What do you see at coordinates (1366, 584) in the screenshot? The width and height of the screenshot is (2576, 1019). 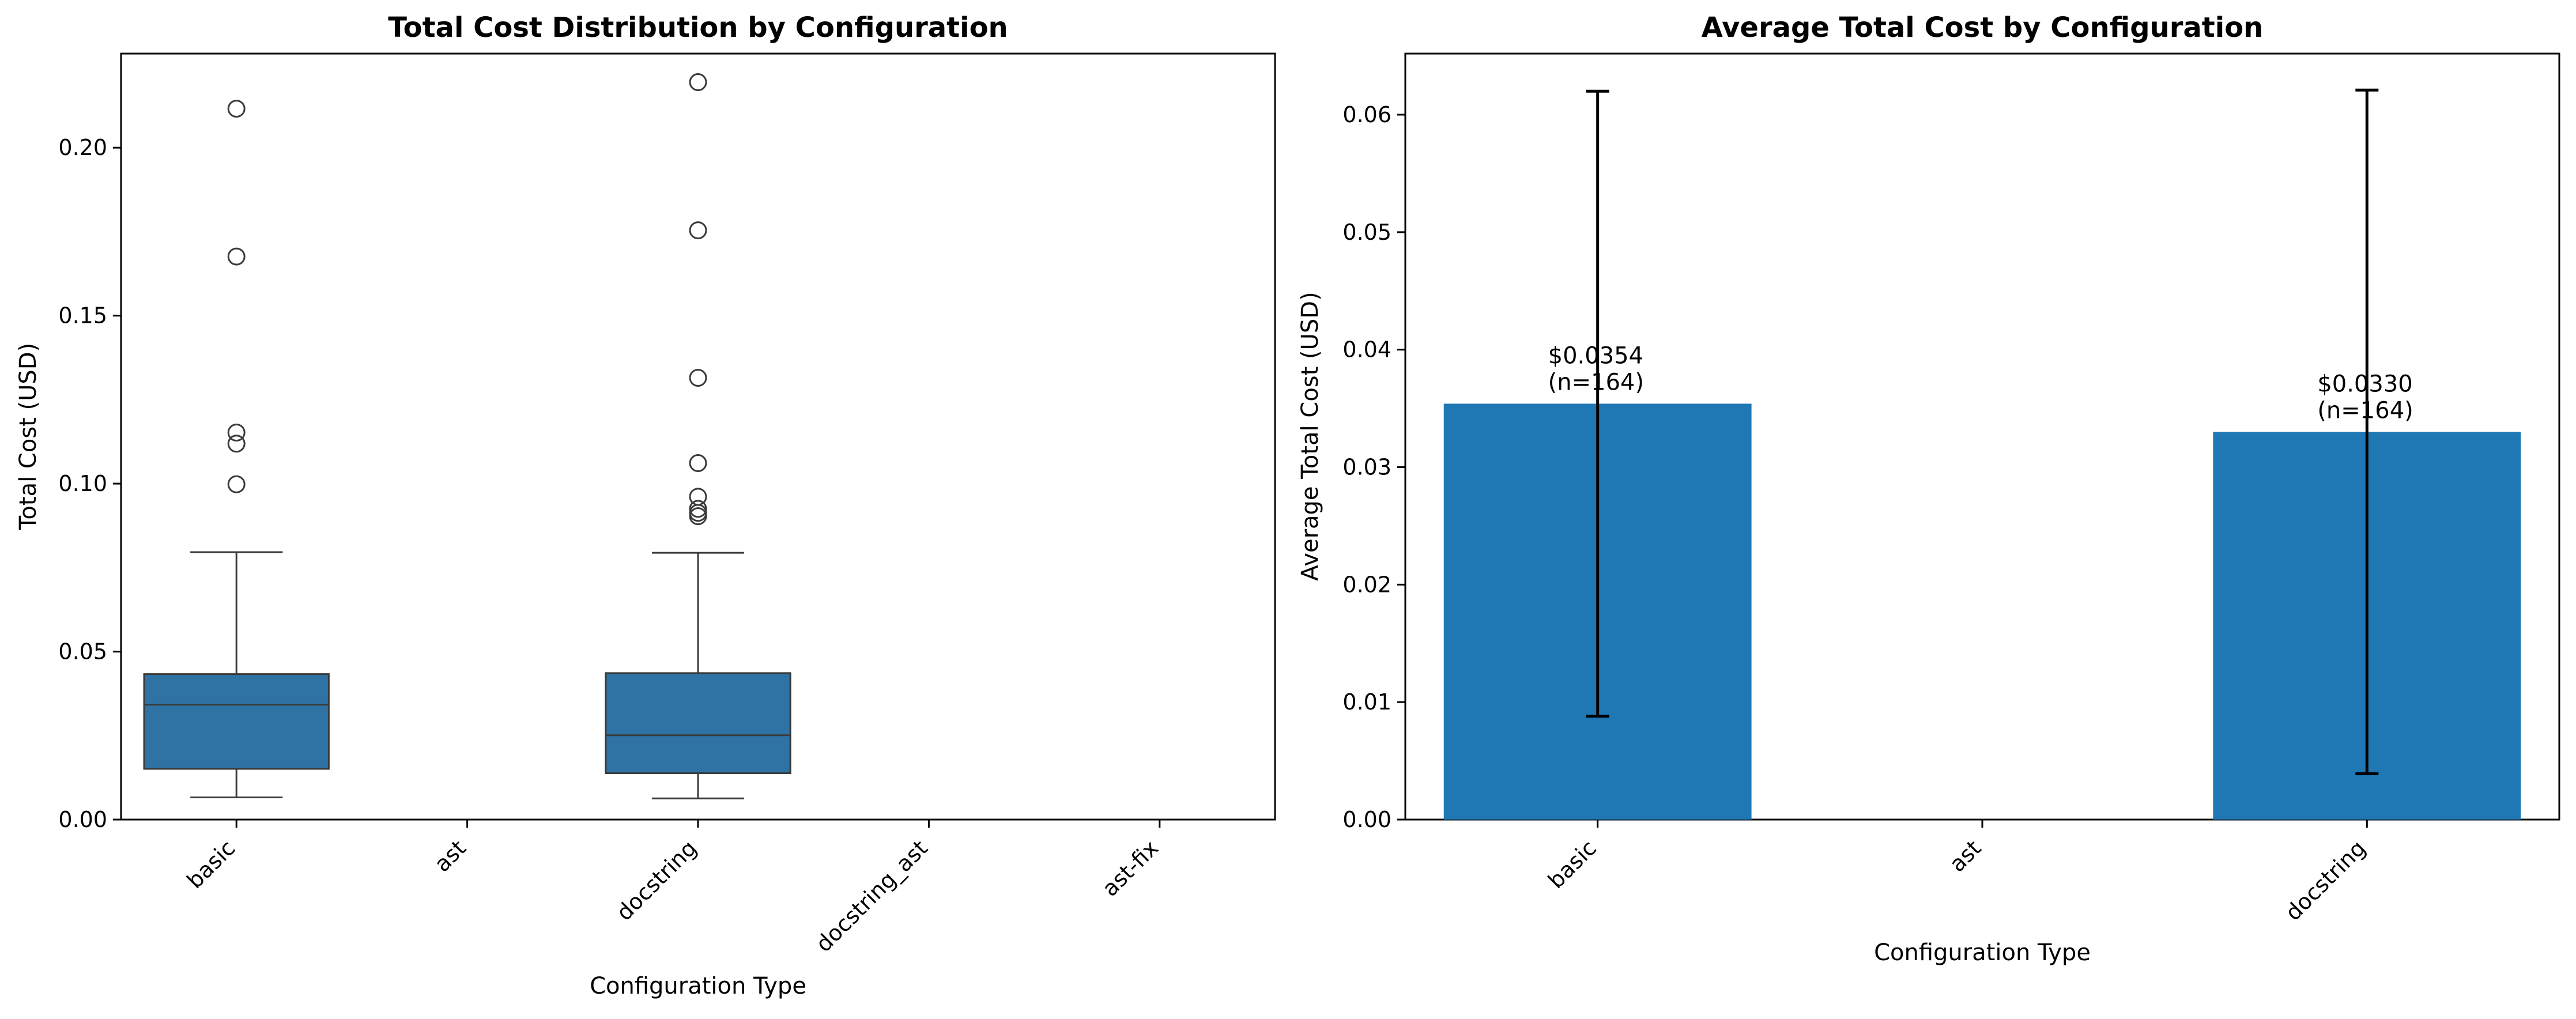 I see `y-tick-label: 0.02` at bounding box center [1366, 584].